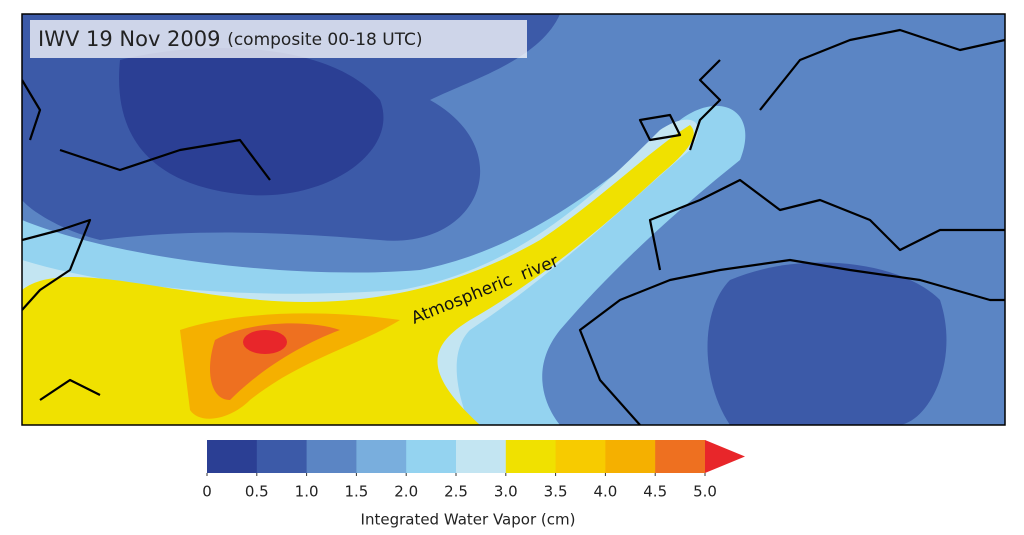 The width and height of the screenshot is (1024, 535). What do you see at coordinates (605, 492) in the screenshot?
I see `colorbar-tick-label: 4.0` at bounding box center [605, 492].